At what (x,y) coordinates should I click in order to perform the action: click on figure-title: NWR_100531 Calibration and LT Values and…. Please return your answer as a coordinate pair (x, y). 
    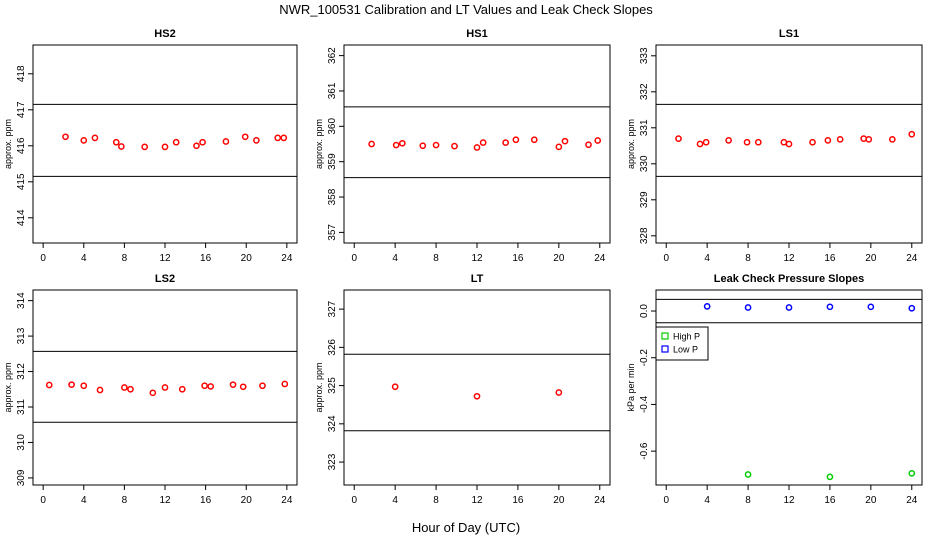
    Looking at the image, I should click on (466, 9).